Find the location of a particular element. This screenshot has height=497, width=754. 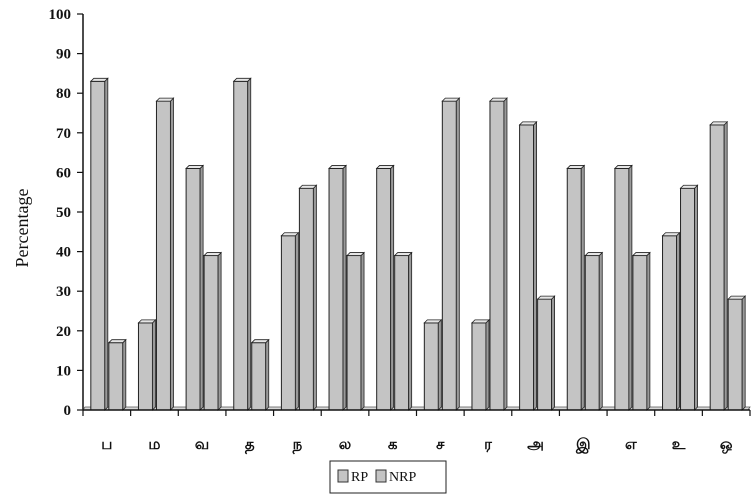

x-category-label: ப is located at coordinates (106, 444).